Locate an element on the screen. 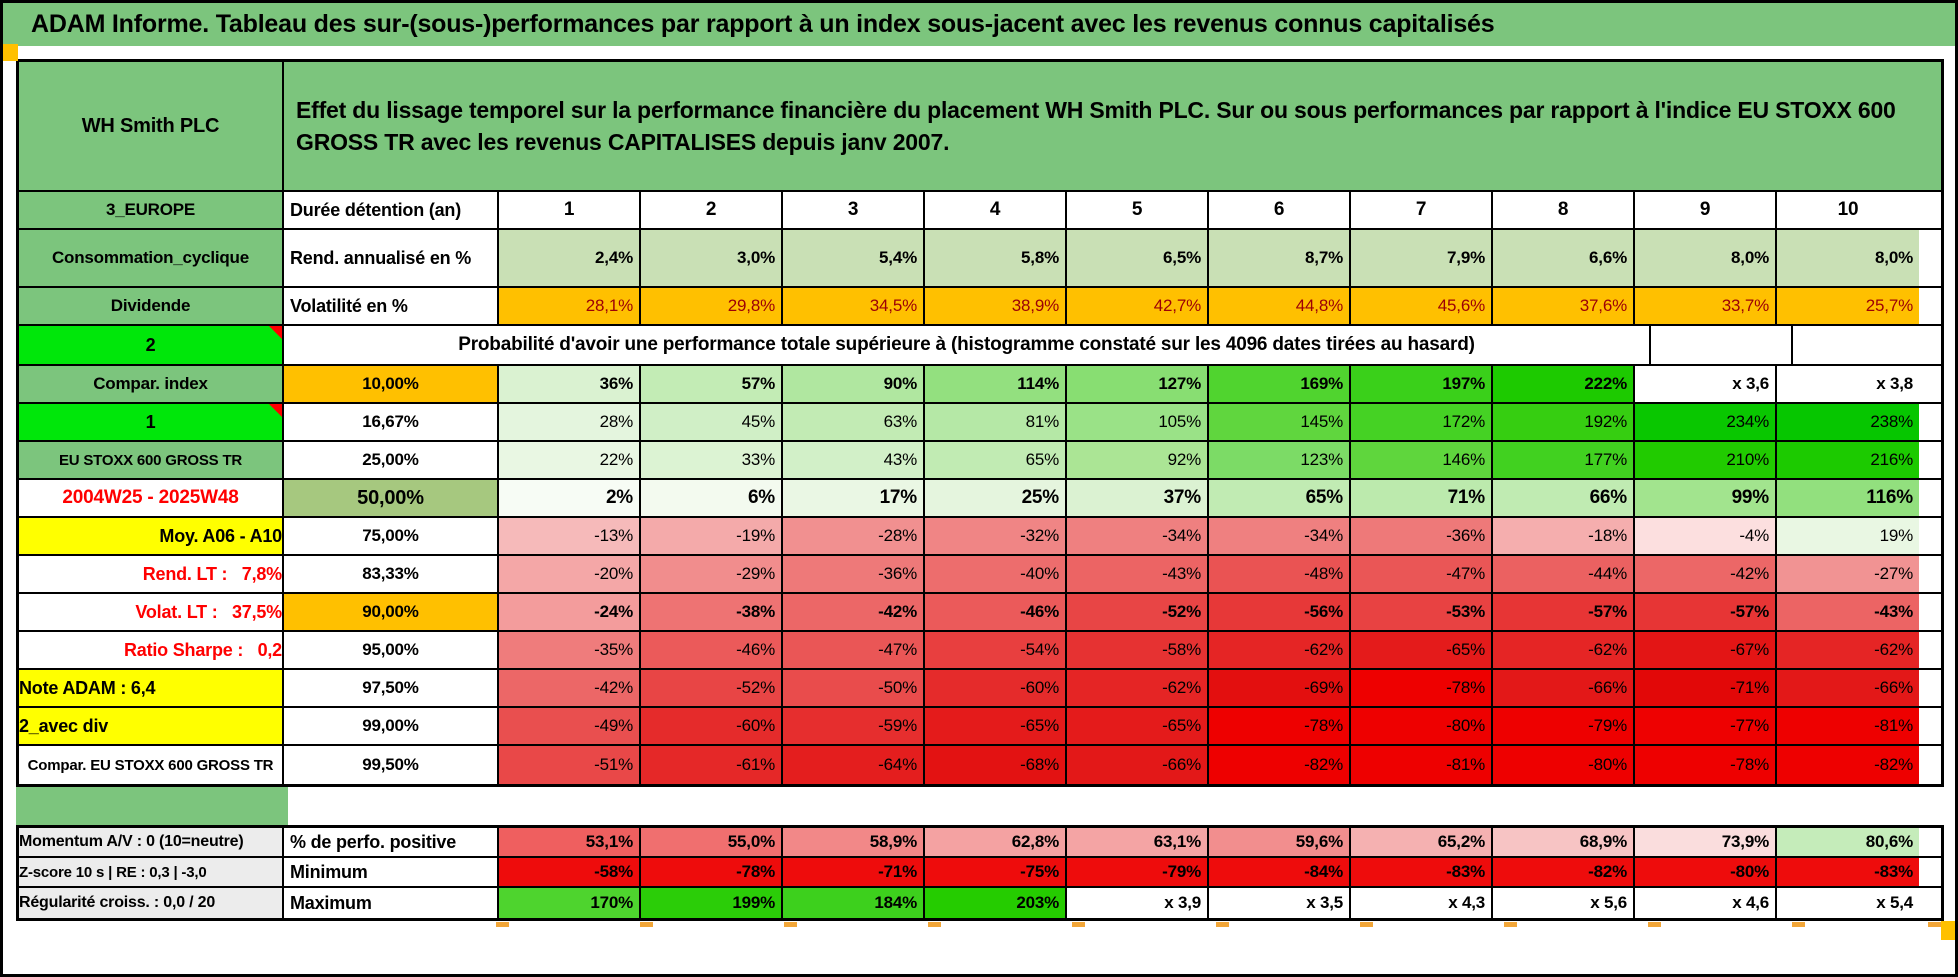  row-label-p75: Moy. A06 - A10 is located at coordinates (151, 536).